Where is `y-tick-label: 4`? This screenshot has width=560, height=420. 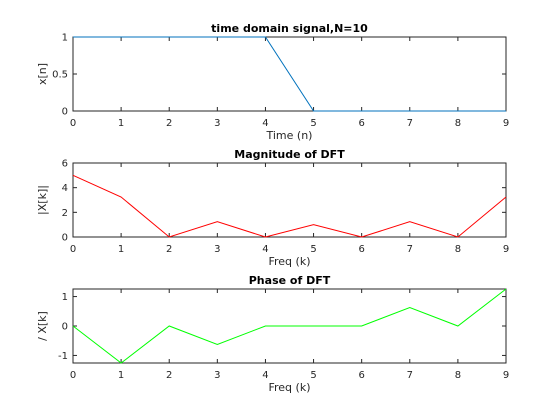 y-tick-label: 4 is located at coordinates (65, 188).